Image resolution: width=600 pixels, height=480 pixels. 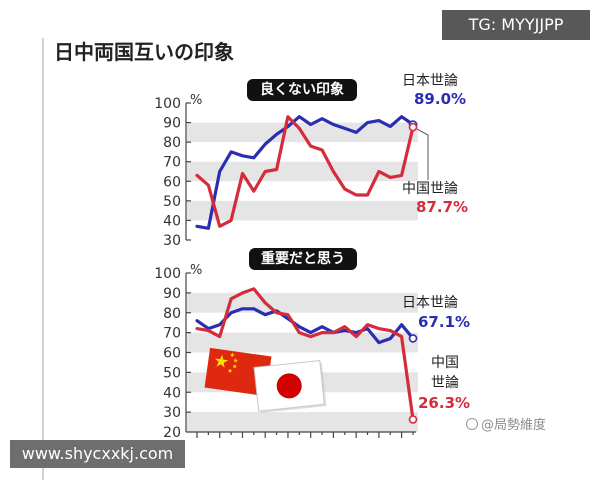 I want to click on chart-panel-bad-impression: 100 90 80 70 60 50 40 30, so click(x=291, y=172).